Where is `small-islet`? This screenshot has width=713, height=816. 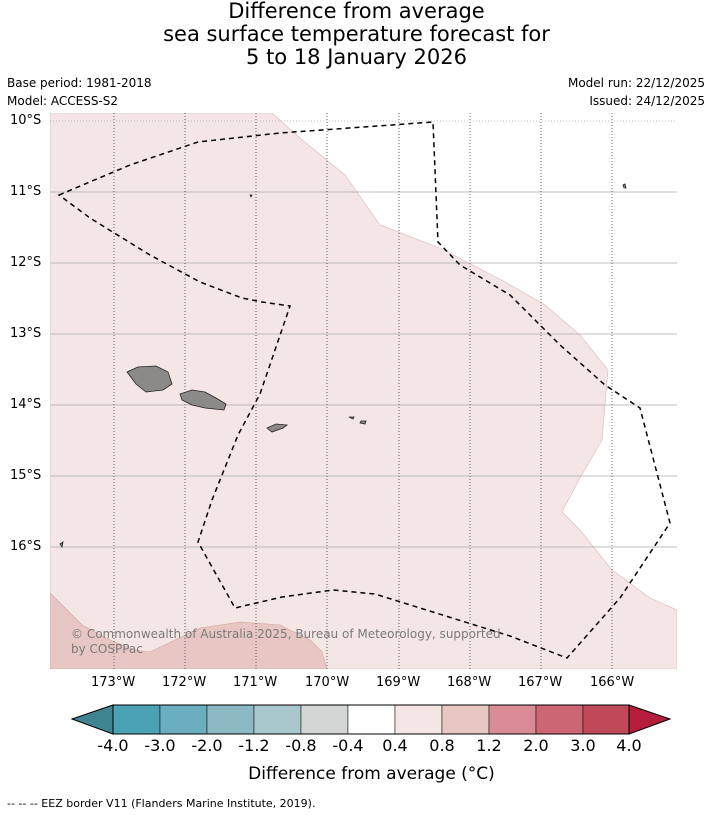 small-islet is located at coordinates (251, 196).